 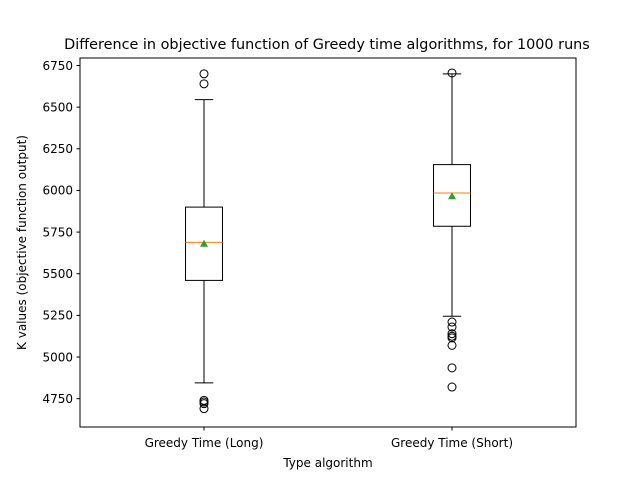 What do you see at coordinates (57, 316) in the screenshot?
I see `y-tick-label: 5250` at bounding box center [57, 316].